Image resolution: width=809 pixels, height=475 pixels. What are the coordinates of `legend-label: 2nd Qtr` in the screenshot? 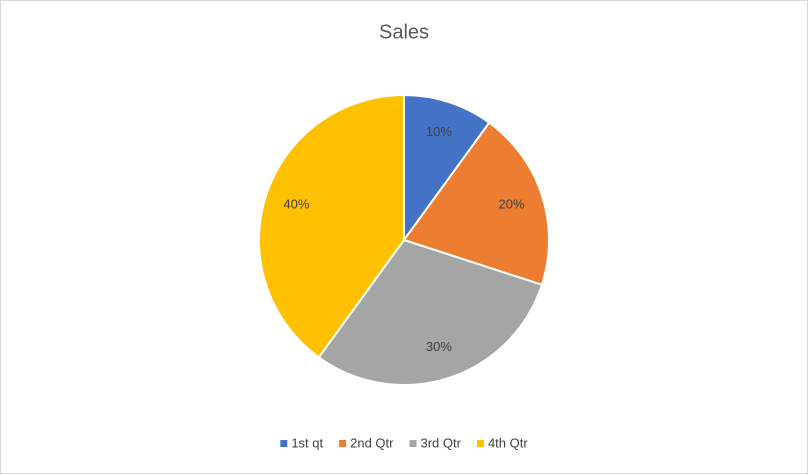 It's located at (372, 442).